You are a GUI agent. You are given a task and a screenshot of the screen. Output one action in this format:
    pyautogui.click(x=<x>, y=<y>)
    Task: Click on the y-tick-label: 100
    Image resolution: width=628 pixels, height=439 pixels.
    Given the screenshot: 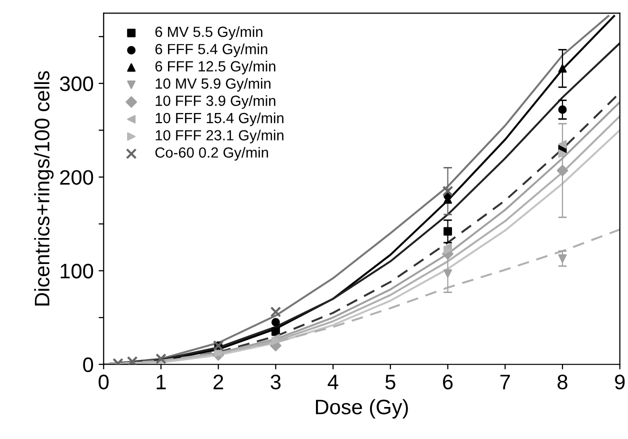 What is the action you would take?
    pyautogui.click(x=77, y=271)
    